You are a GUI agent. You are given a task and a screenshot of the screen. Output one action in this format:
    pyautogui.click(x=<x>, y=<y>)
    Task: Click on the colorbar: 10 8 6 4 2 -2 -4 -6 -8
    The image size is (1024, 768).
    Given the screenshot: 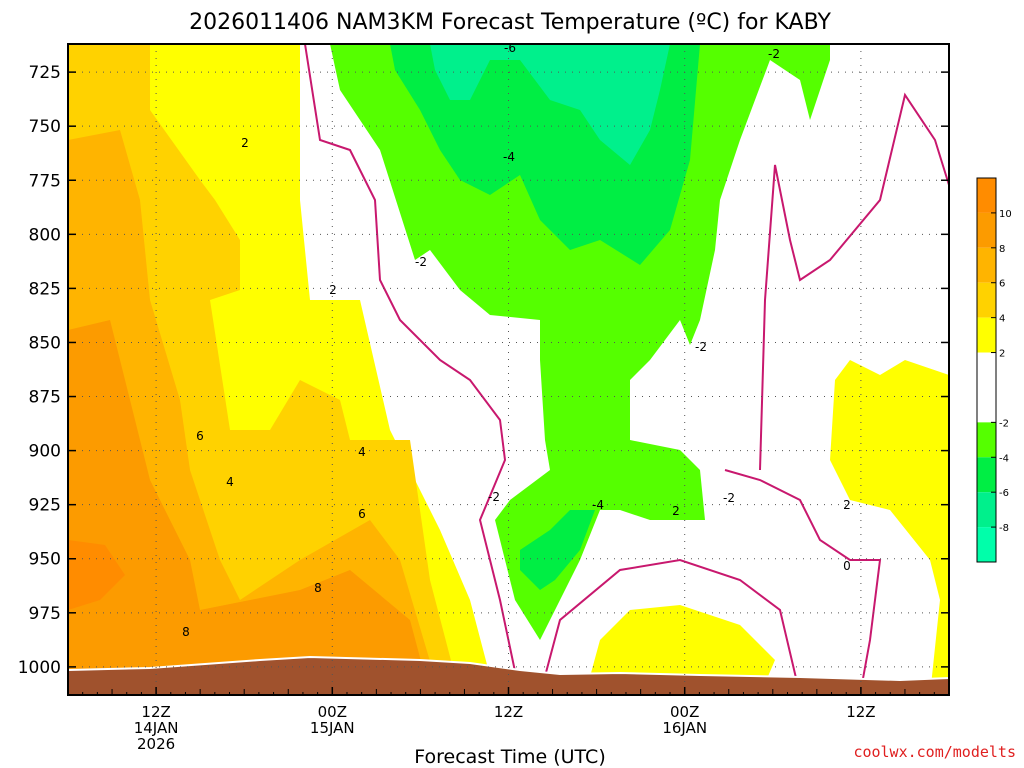 What is the action you would take?
    pyautogui.click(x=994, y=370)
    